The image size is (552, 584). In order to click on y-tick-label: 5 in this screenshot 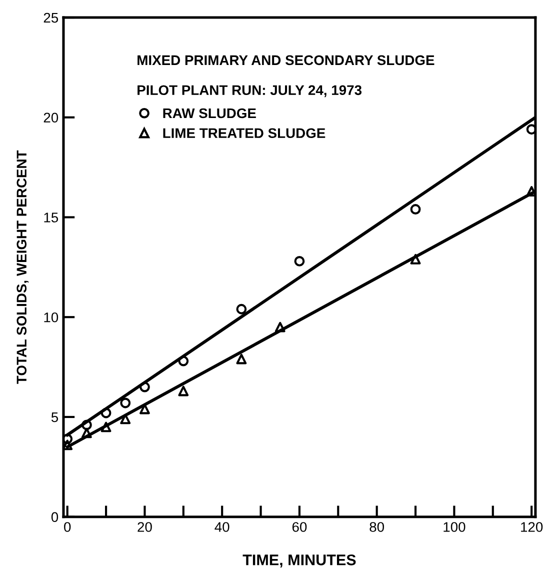, I will do `click(54, 417)`.